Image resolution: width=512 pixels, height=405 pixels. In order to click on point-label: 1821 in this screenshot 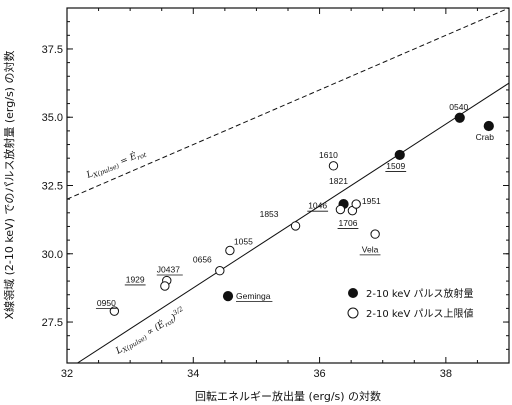, I will do `click(338, 181)`.